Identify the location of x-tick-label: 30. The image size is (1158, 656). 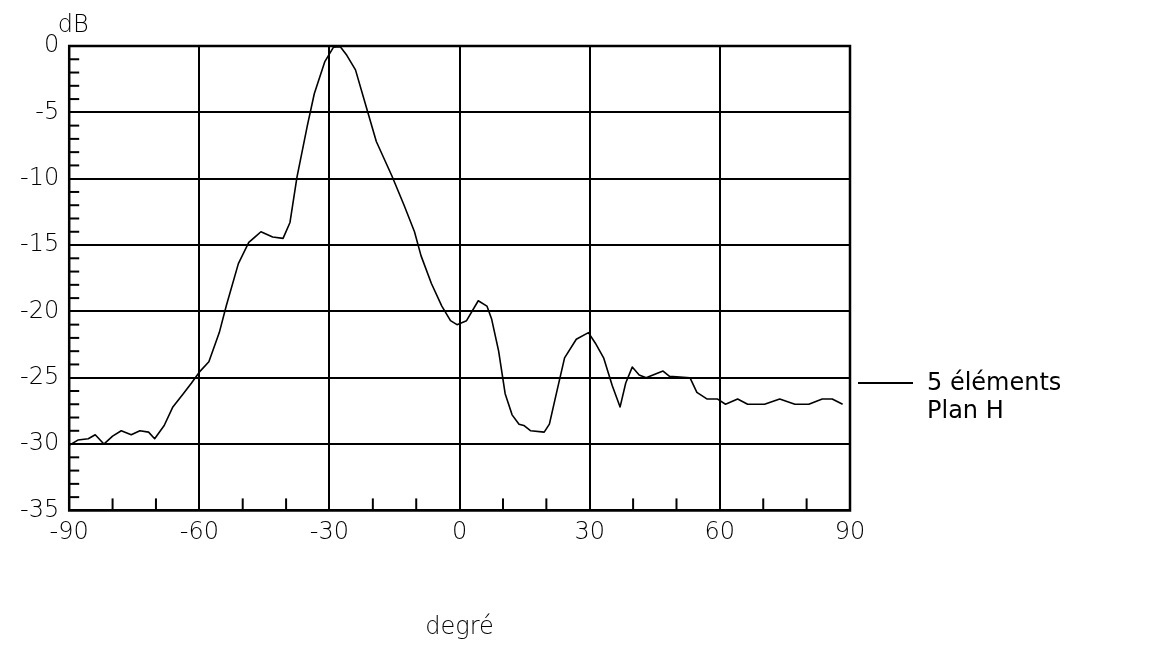
(590, 531).